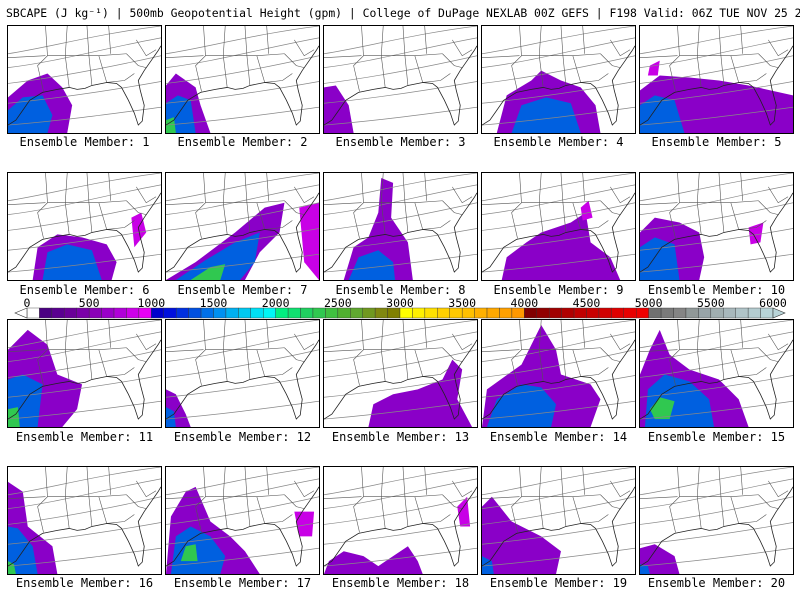 The width and height of the screenshot is (800, 600). Describe the element at coordinates (242, 142) in the screenshot. I see `member-label: Ensemble Member: 2` at that location.